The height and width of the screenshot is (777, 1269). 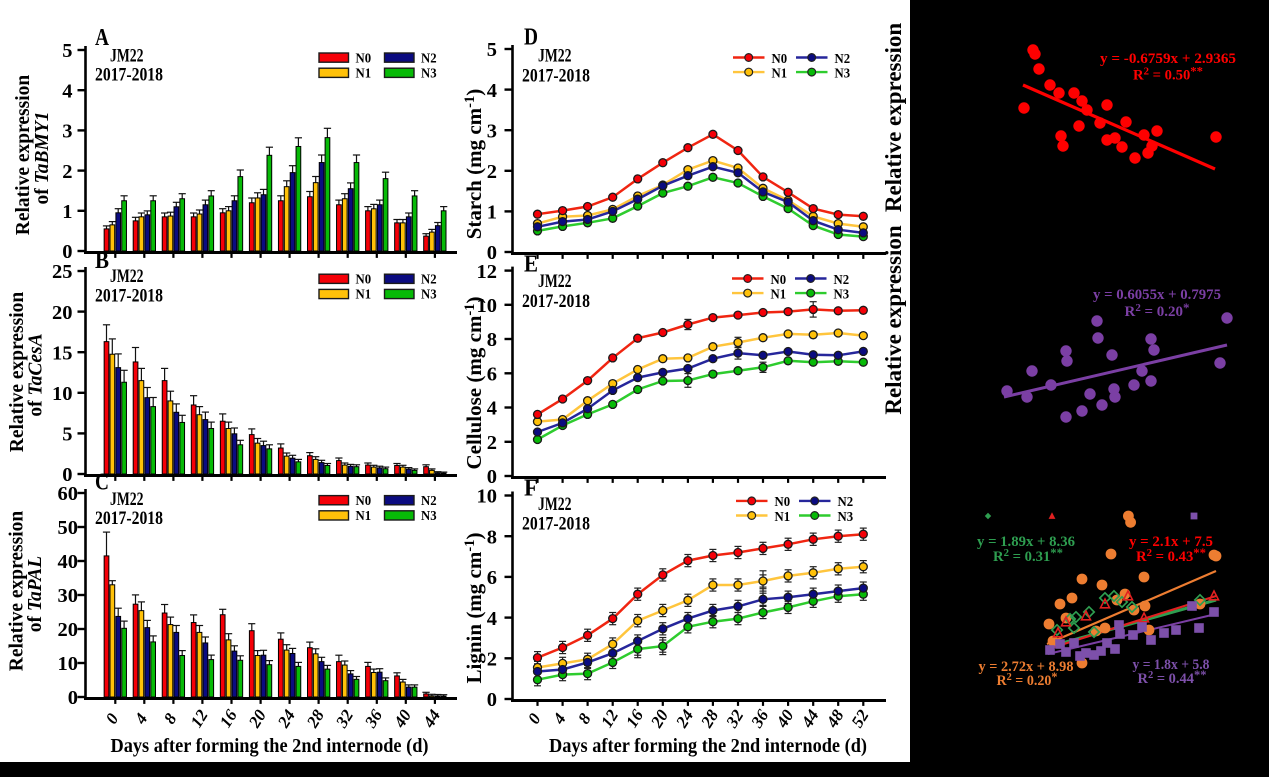 What do you see at coordinates (35, 594) in the screenshot?
I see `svg-text: of TaPAL` at bounding box center [35, 594].